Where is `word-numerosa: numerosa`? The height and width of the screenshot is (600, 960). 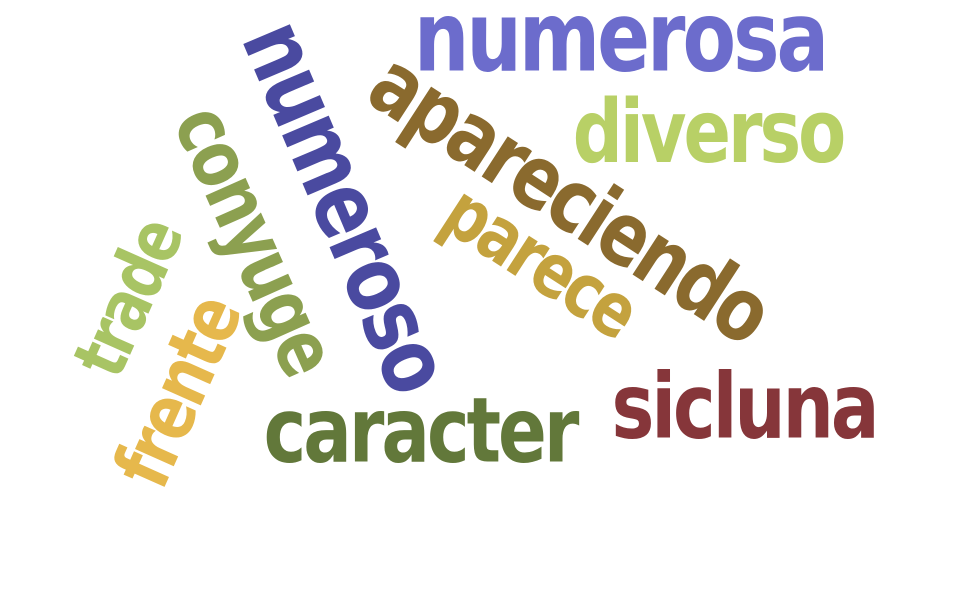
word-numerosa: numerosa is located at coordinates (621, 47).